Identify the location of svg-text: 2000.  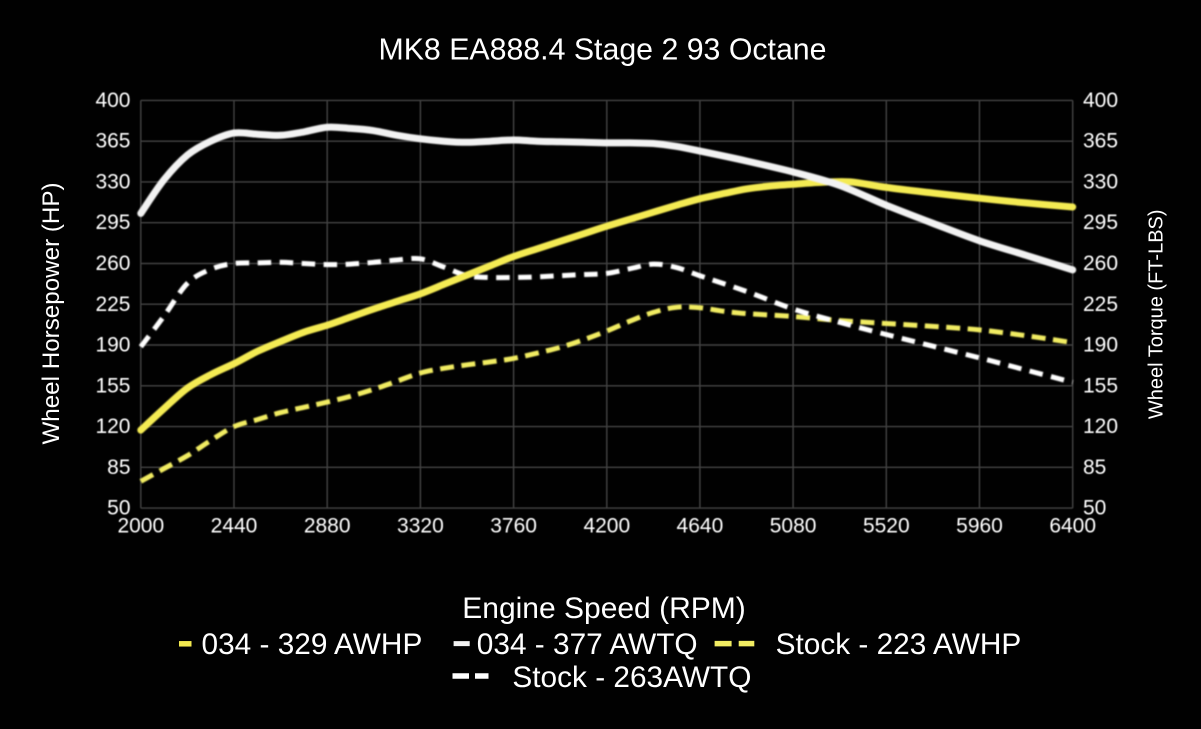
(140, 526).